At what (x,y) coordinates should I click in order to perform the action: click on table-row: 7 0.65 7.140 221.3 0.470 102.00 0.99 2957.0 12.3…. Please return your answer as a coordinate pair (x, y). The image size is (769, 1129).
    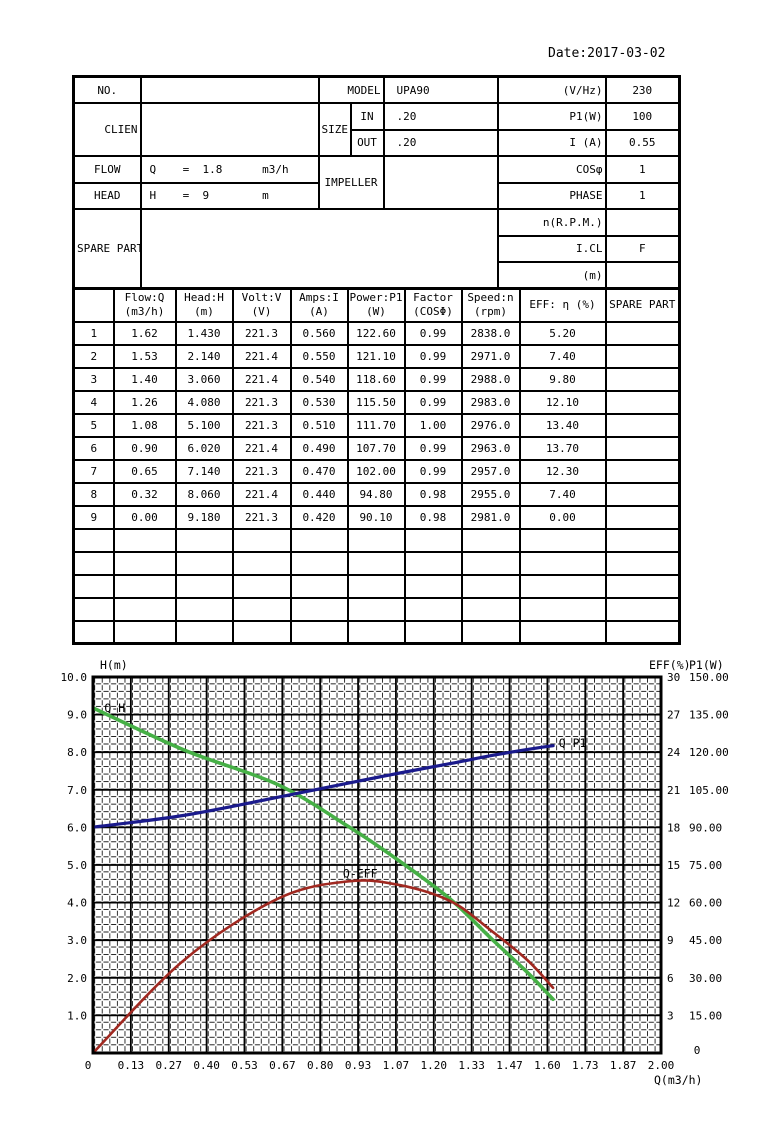
    Looking at the image, I should click on (376, 471).